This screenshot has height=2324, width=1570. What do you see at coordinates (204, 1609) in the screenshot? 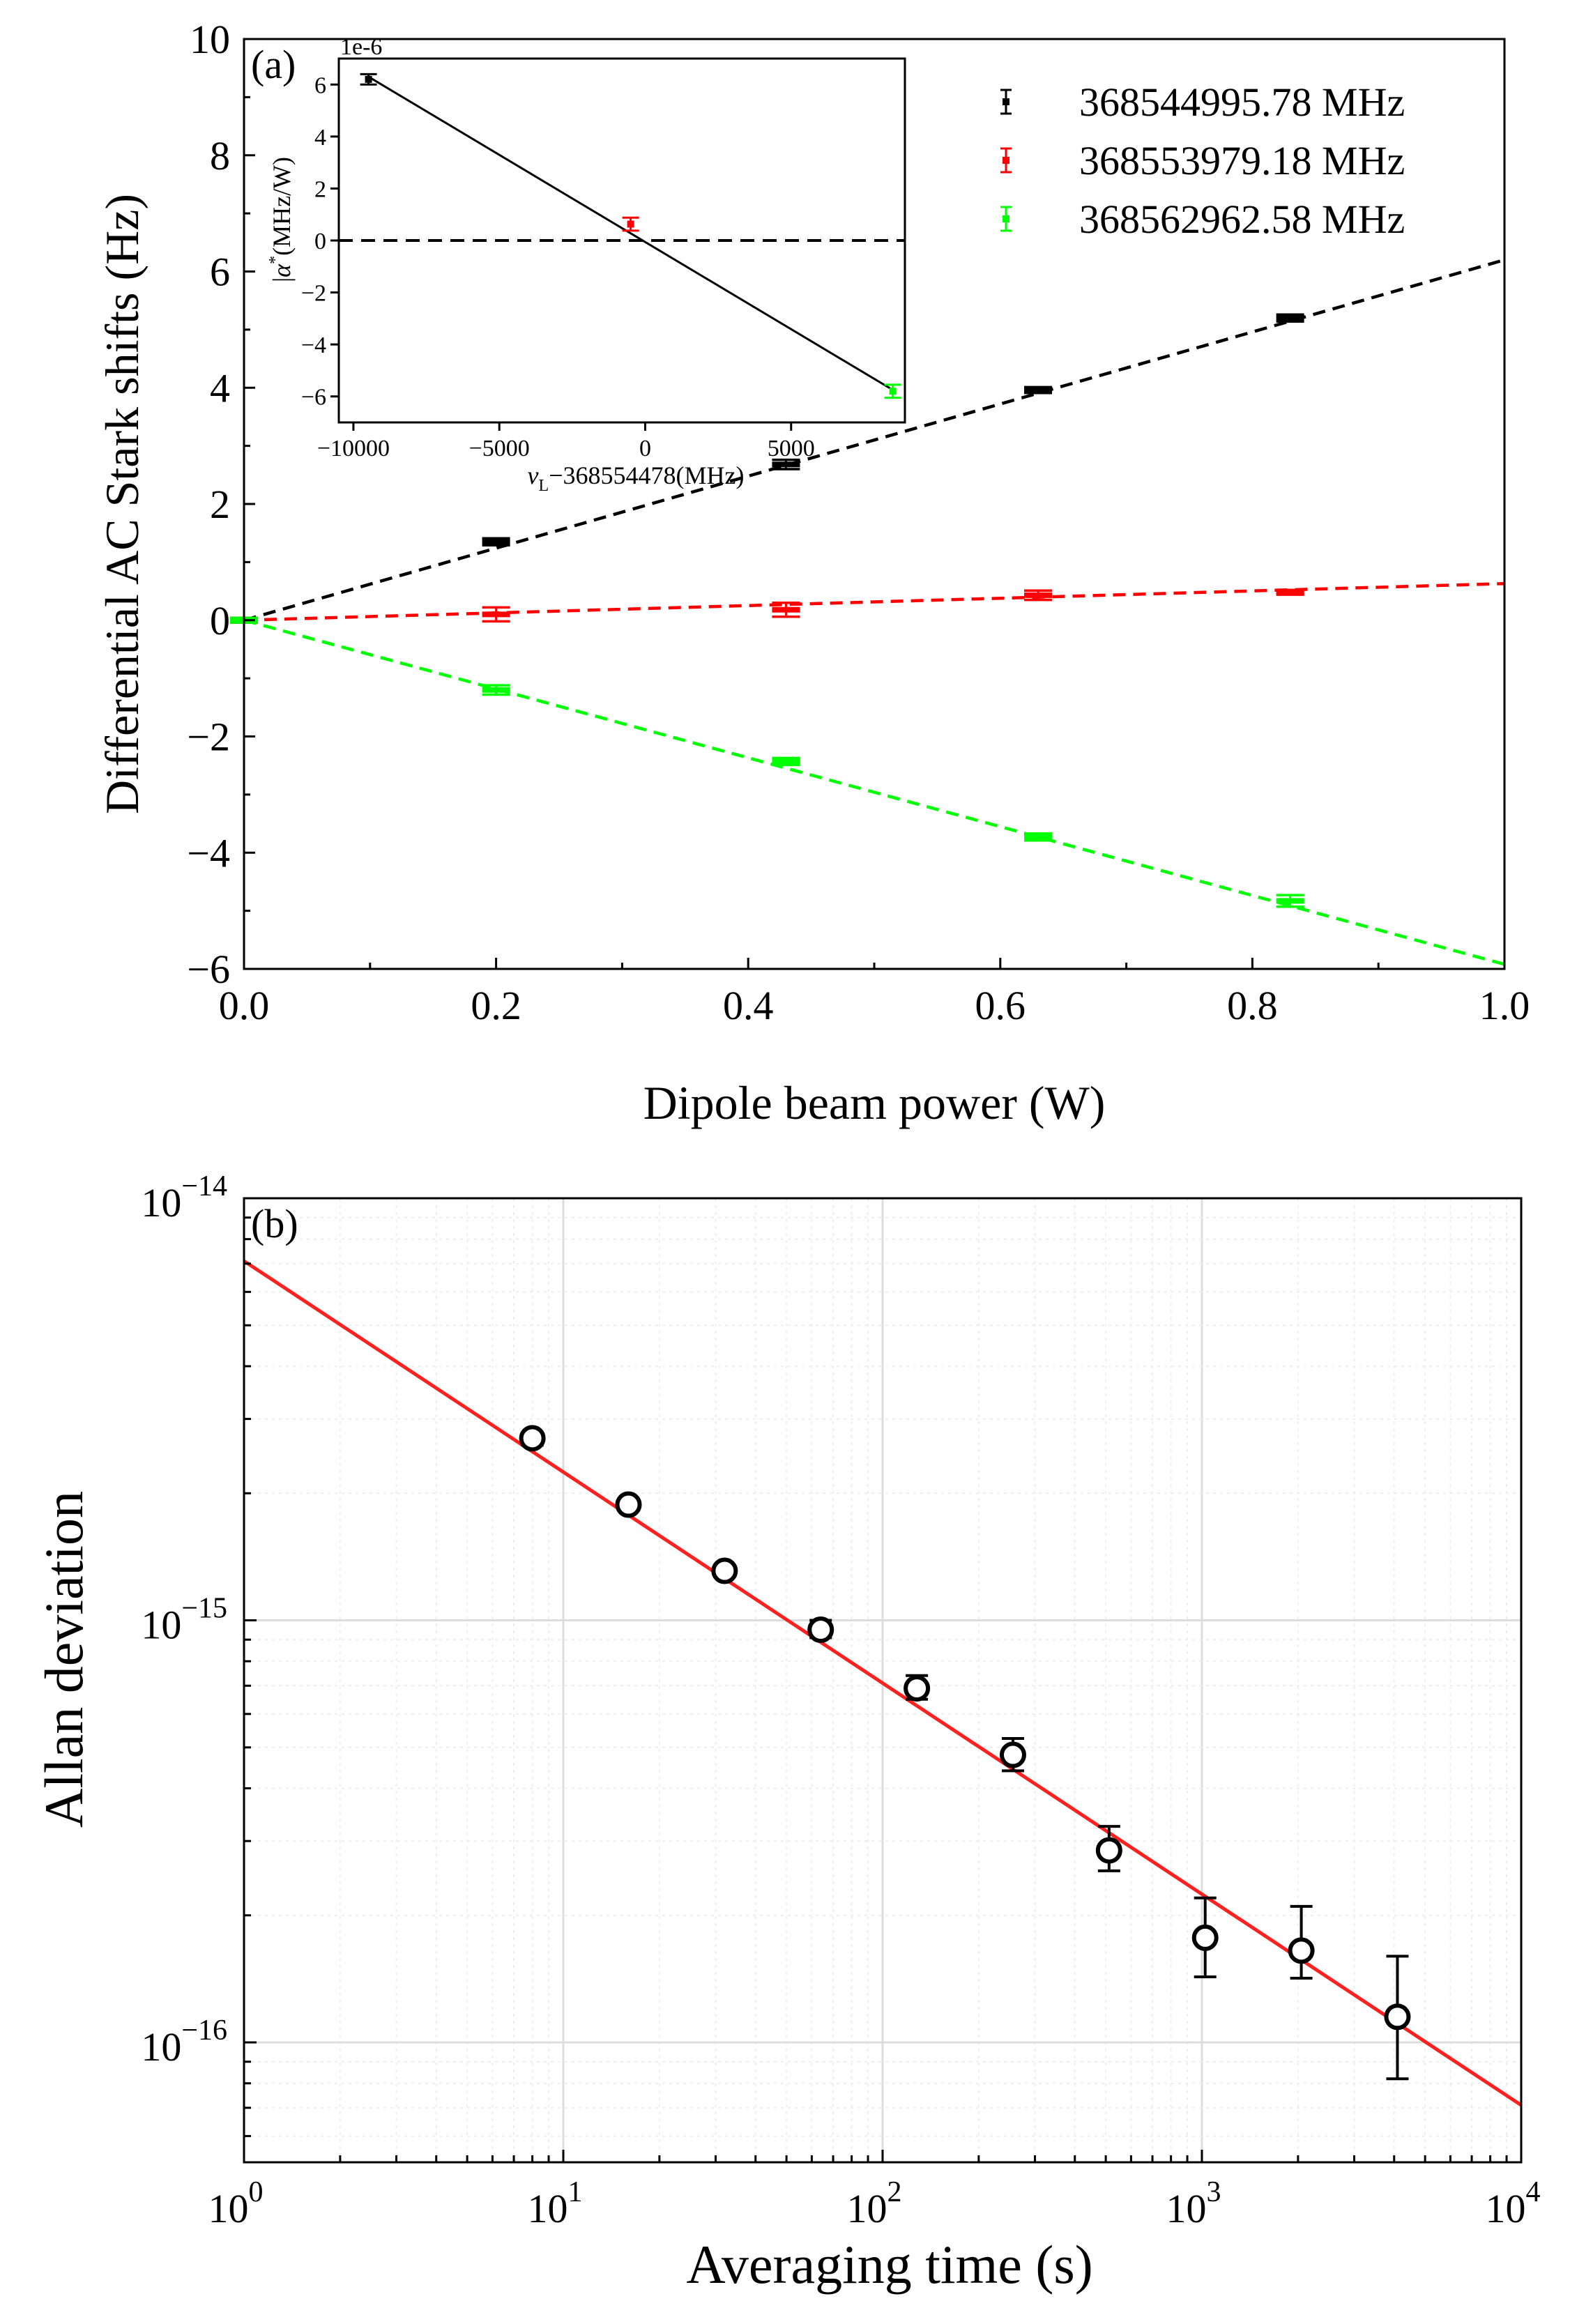
I see `y-tick-exponent: −15` at bounding box center [204, 1609].